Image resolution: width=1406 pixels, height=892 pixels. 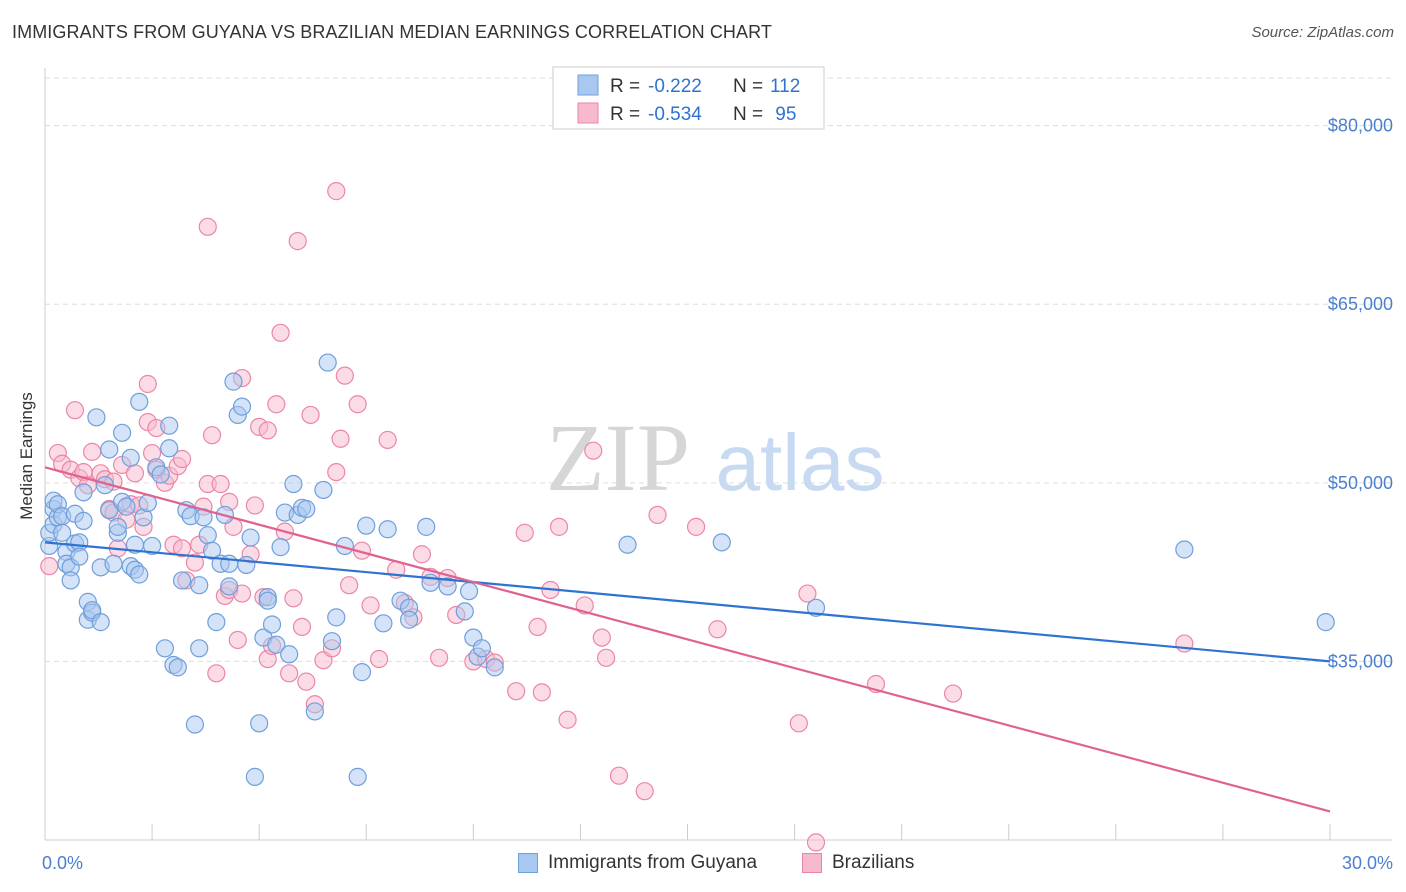 I want to click on trend-line-guyana, so click(x=687, y=602).